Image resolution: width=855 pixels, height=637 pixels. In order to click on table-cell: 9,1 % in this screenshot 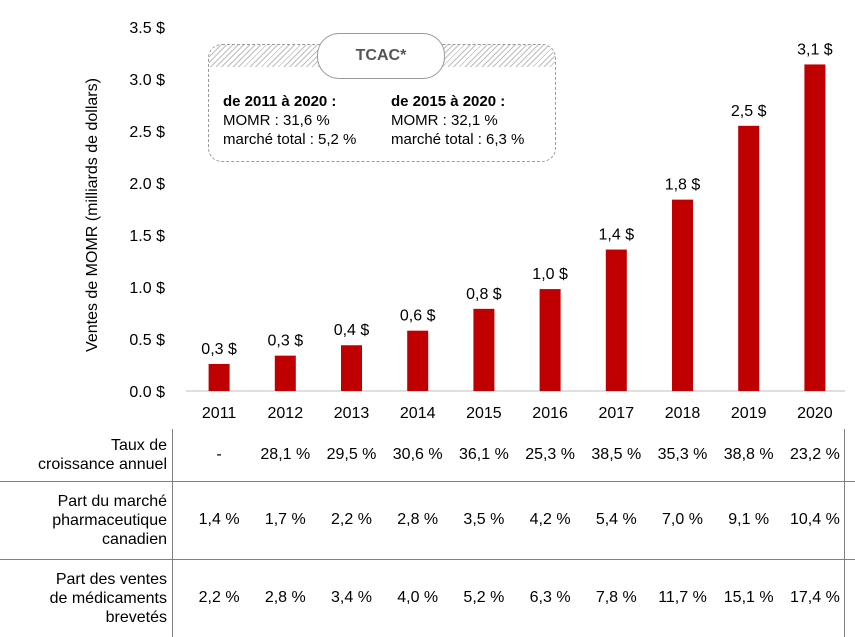, I will do `click(749, 519)`.